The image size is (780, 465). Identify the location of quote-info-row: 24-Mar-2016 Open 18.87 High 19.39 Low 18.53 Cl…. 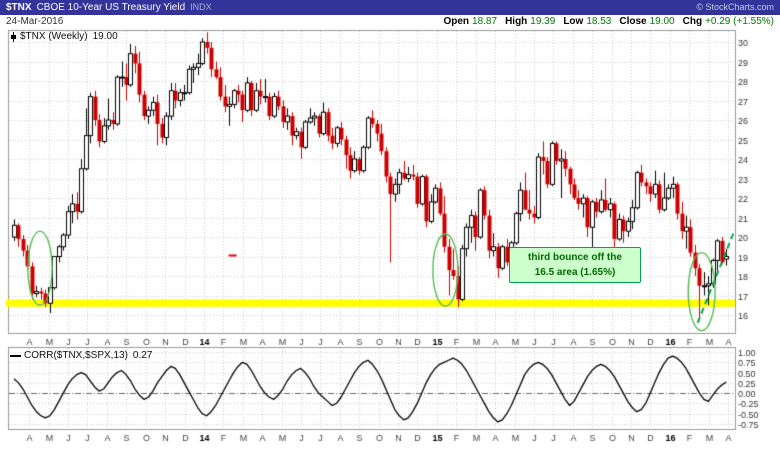
(390, 22).